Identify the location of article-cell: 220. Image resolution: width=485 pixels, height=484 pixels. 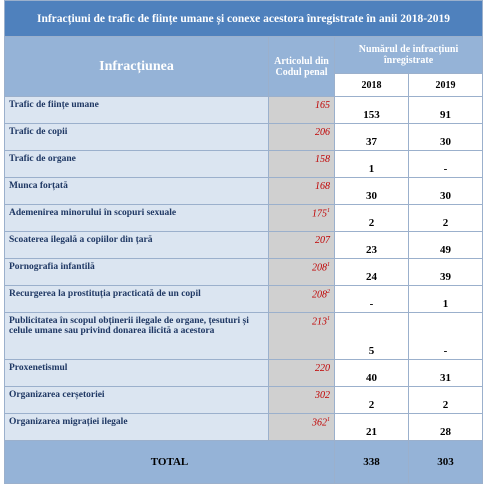
(301, 373).